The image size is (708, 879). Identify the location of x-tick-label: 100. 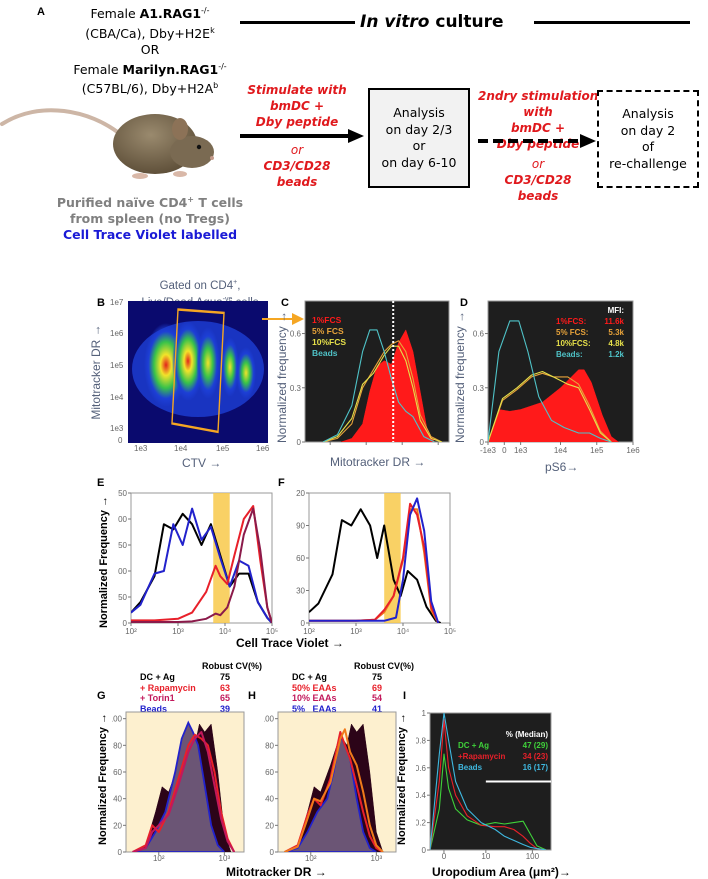
(533, 856).